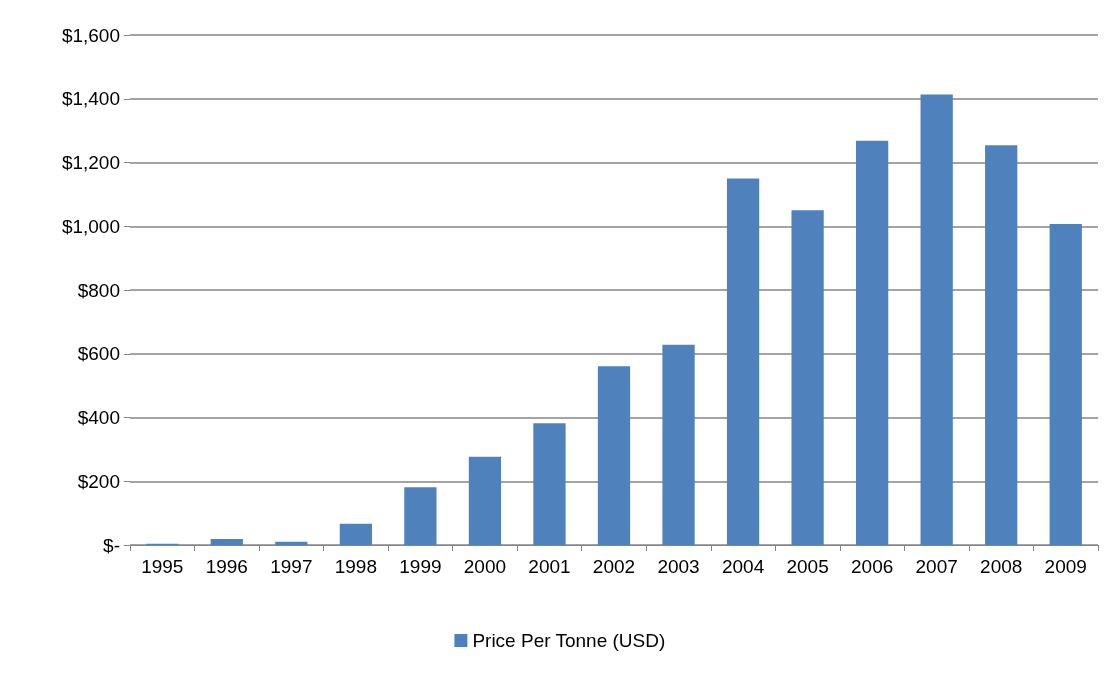 This screenshot has width=1120, height=675. What do you see at coordinates (420, 566) in the screenshot?
I see `x-tick-label: 1999` at bounding box center [420, 566].